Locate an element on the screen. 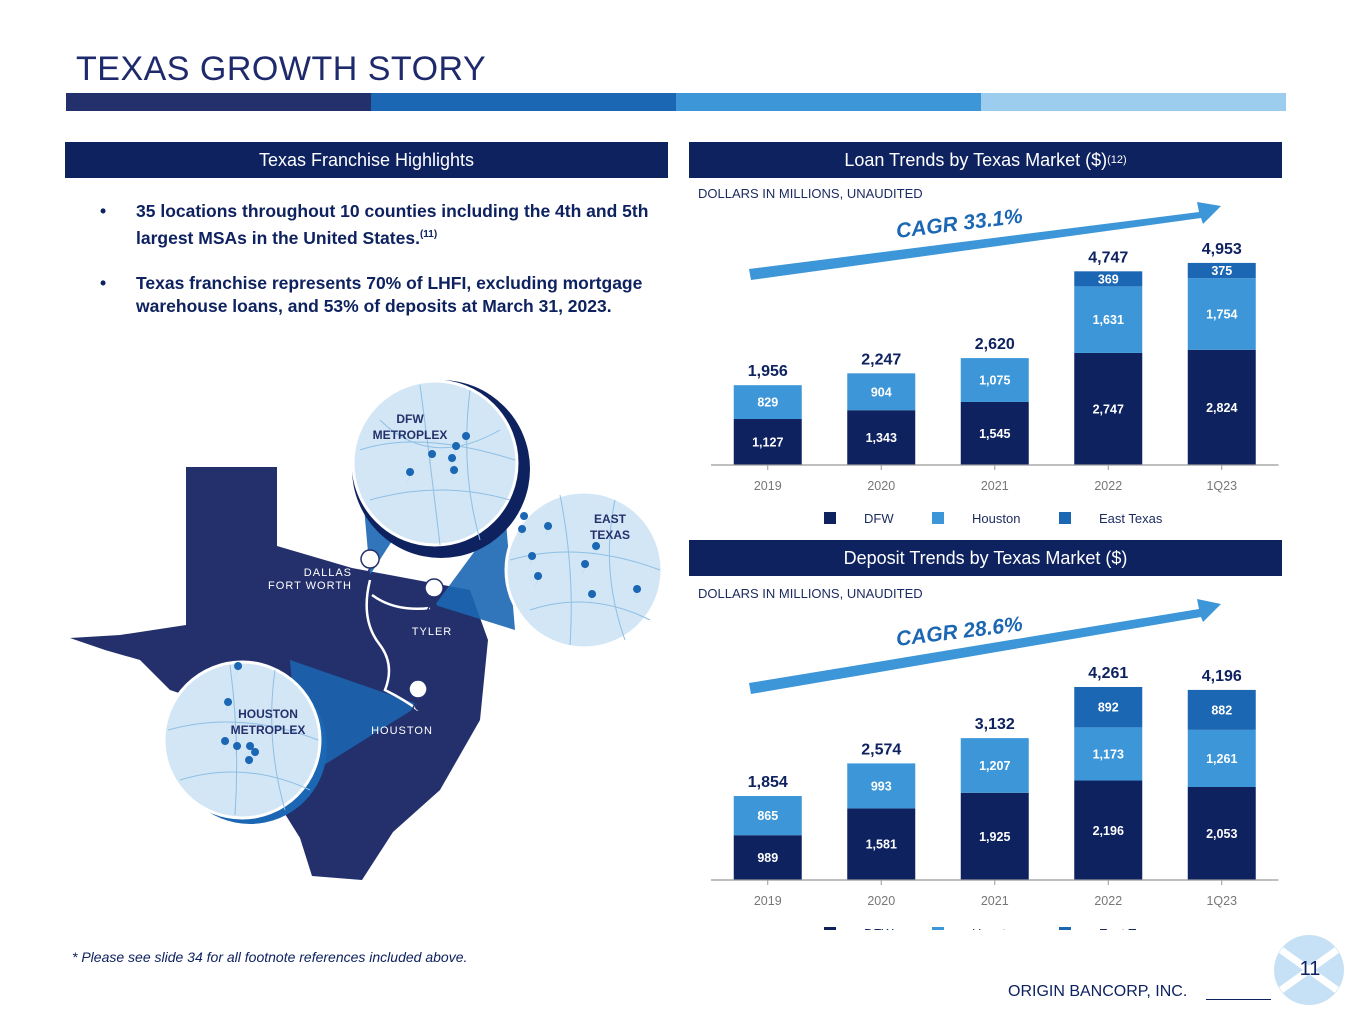 The width and height of the screenshot is (1365, 1024). bar-total-label: 2,620 is located at coordinates (995, 344).